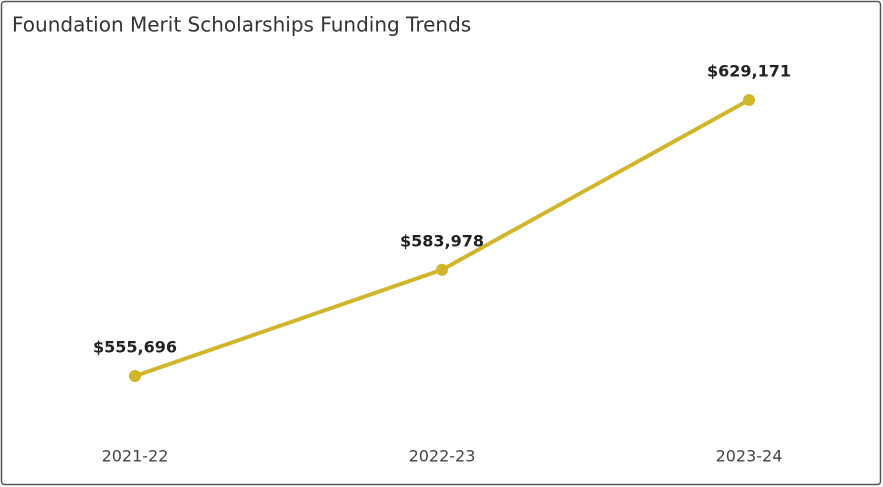  Describe the element at coordinates (442, 240) in the screenshot. I see `data-label: $583,978` at that location.